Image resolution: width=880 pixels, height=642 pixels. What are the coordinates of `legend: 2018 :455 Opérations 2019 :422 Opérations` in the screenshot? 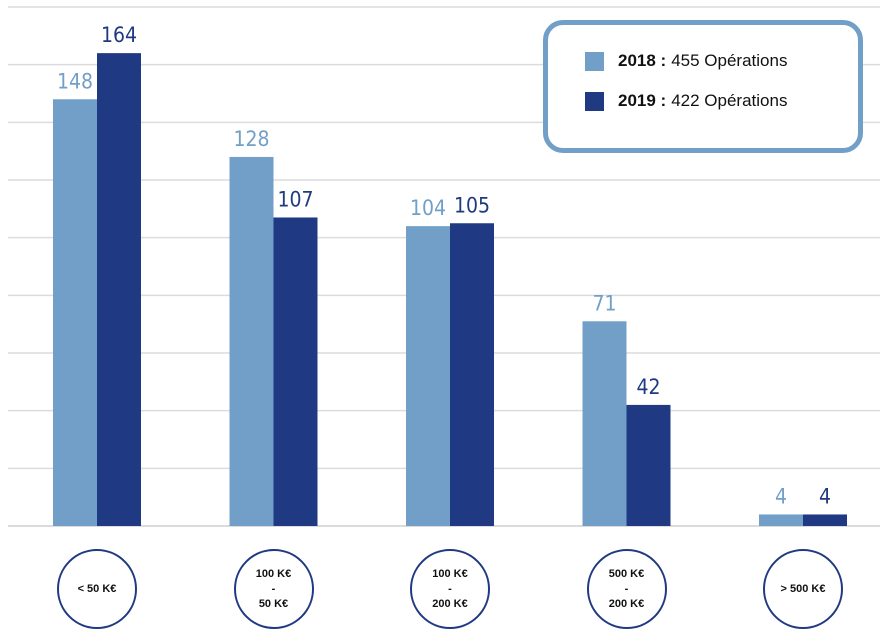 It's located at (703, 86).